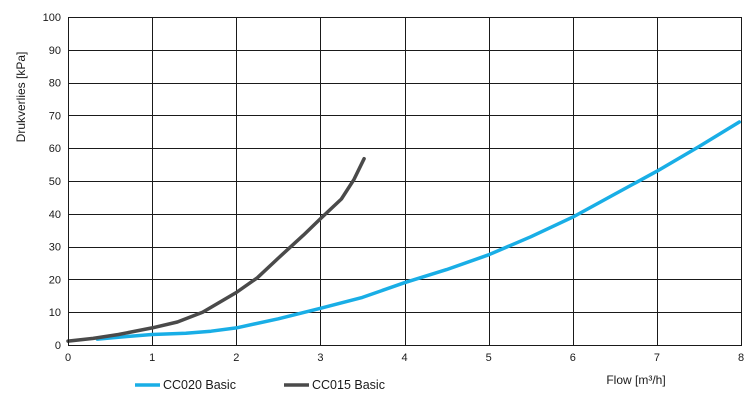 The image size is (749, 394). I want to click on y-tick-label: 80, so click(55, 84).